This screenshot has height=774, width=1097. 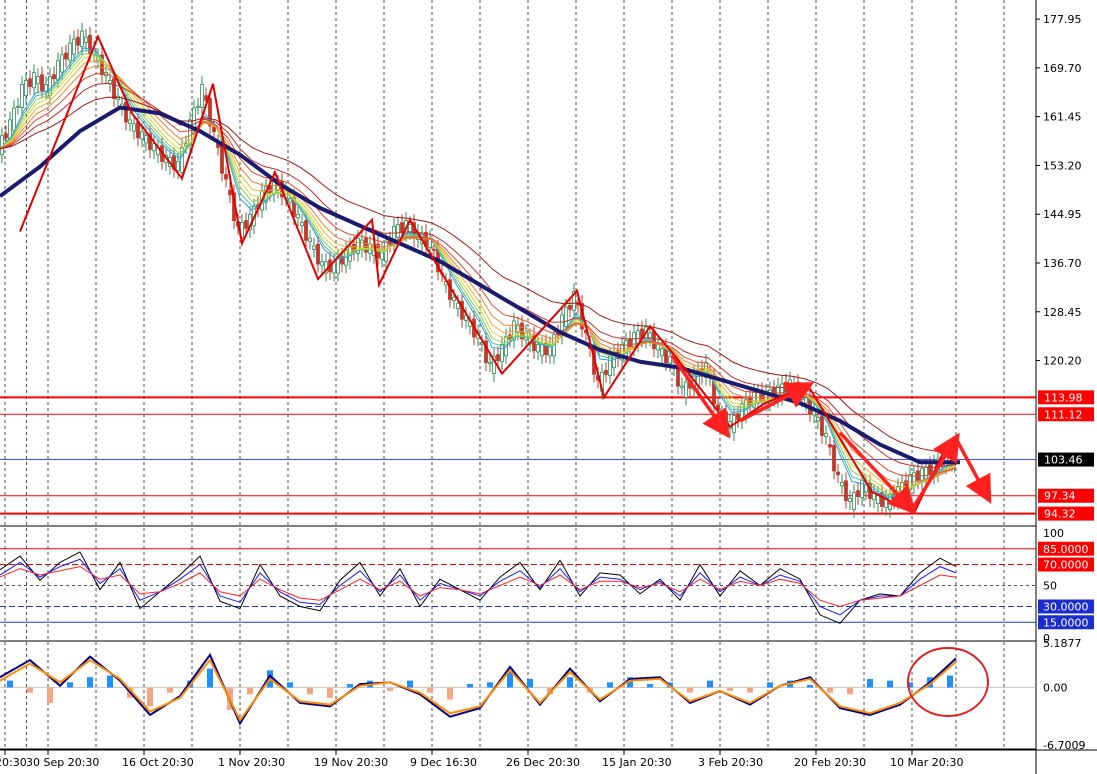 I want to click on macd-tick-label: 0.00, so click(x=1055, y=688).